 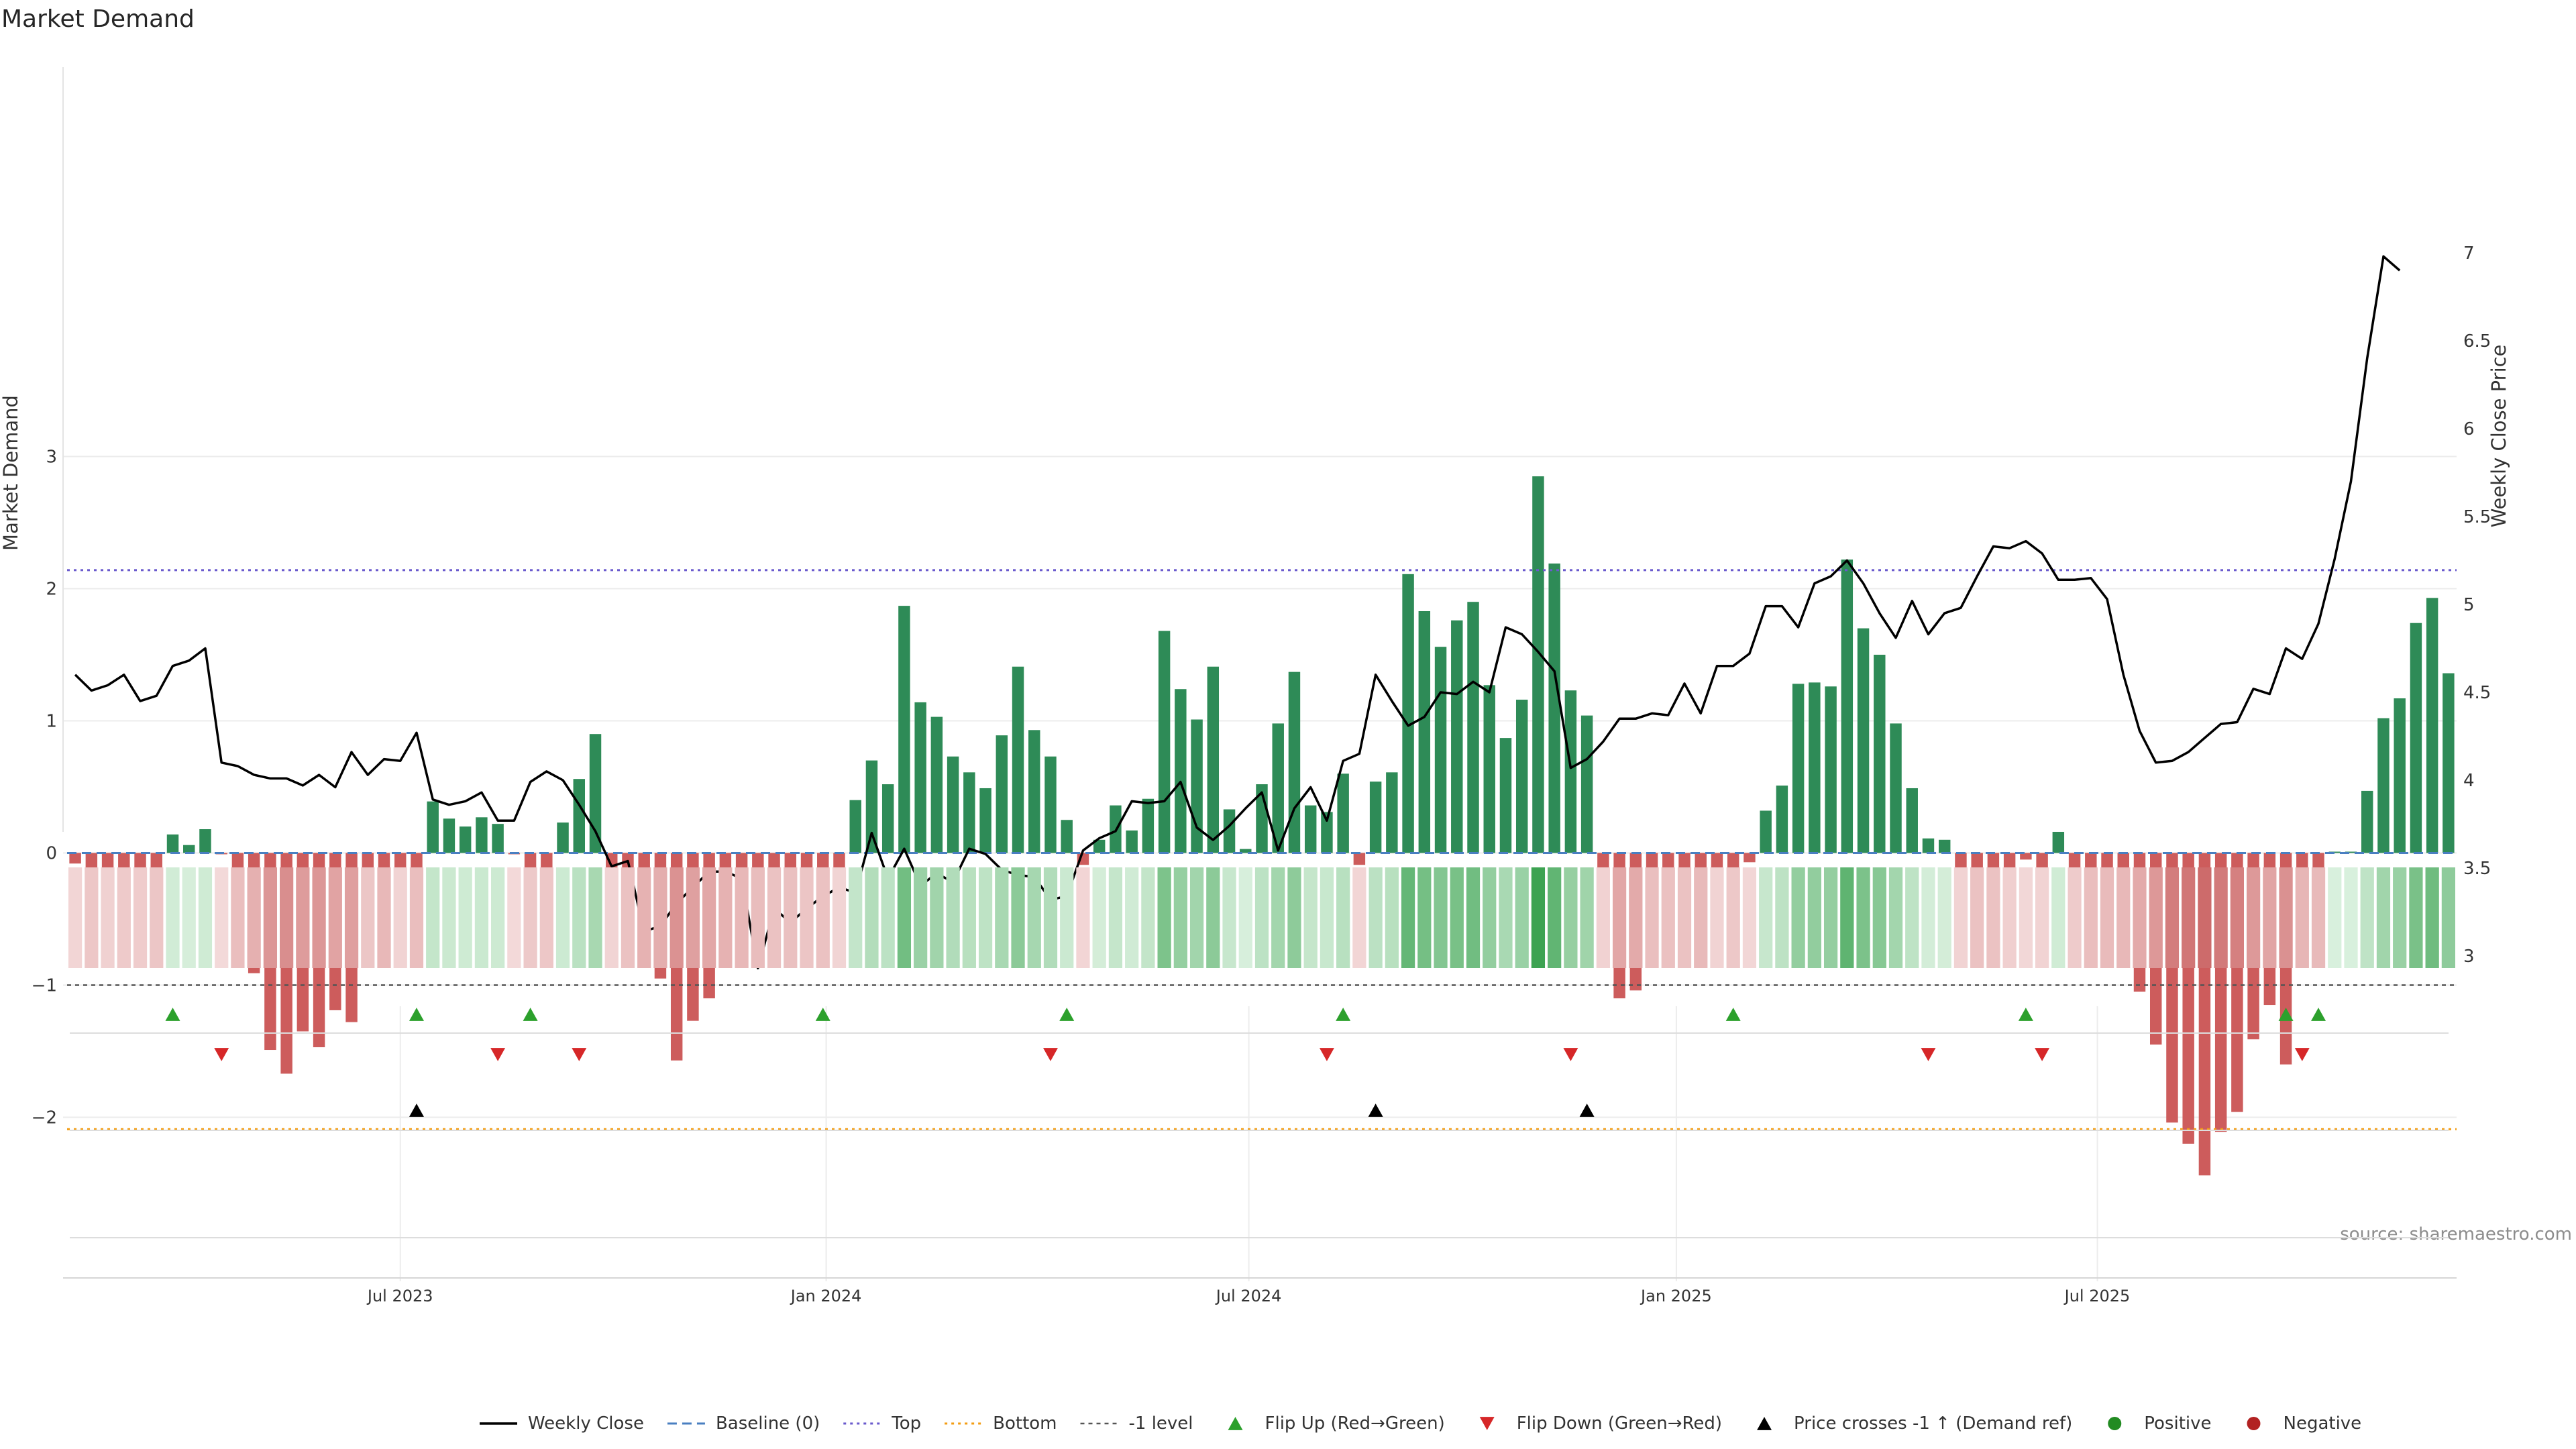 What do you see at coordinates (1326, 1054) in the screenshot?
I see `flip-down-marker` at bounding box center [1326, 1054].